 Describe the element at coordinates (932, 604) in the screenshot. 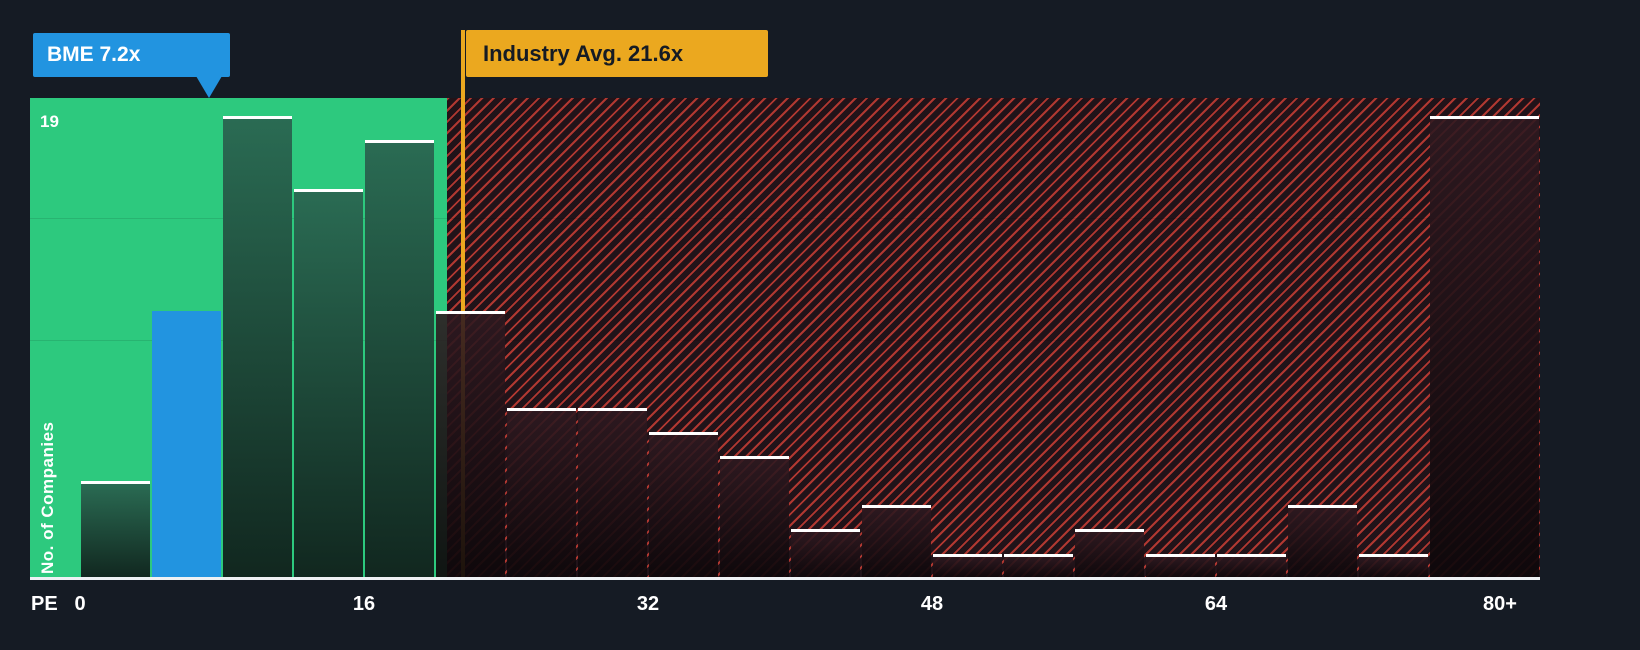

I see `x-axis-tick-label: 48` at that location.